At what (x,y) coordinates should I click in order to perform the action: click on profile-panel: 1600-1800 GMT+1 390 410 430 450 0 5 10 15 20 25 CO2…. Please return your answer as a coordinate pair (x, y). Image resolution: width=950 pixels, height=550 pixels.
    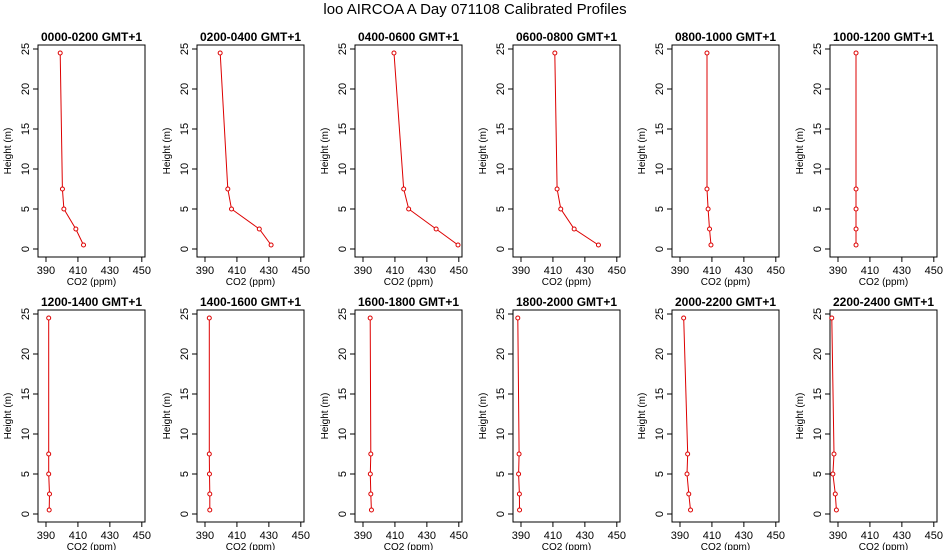
    Looking at the image, I should click on (394, 422).